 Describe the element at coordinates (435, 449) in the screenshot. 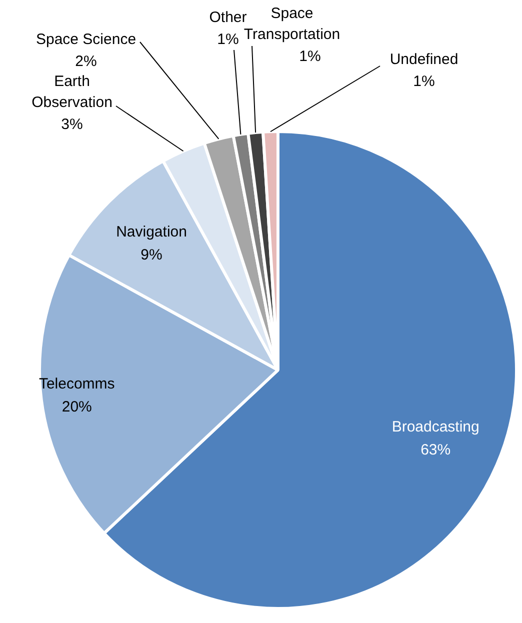

I see `data-label: 63%` at that location.